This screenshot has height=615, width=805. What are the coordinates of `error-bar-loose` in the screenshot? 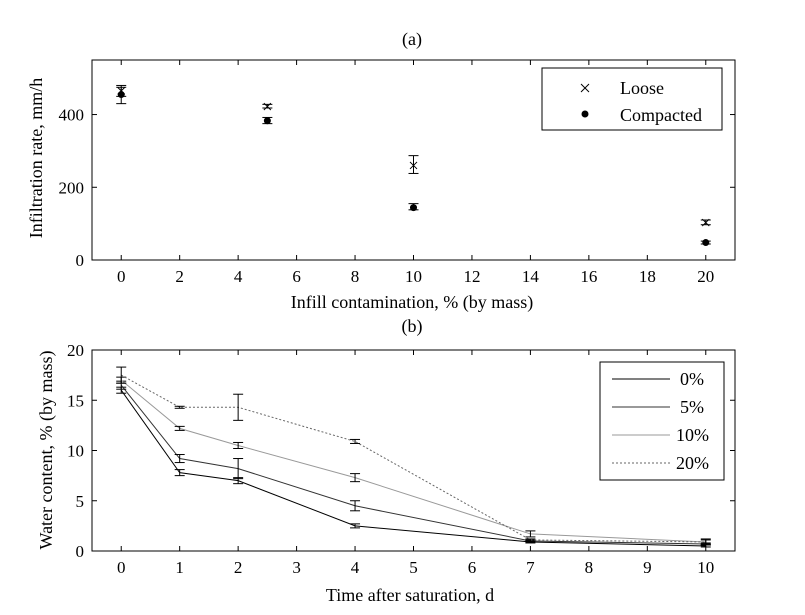 It's located at (413, 164).